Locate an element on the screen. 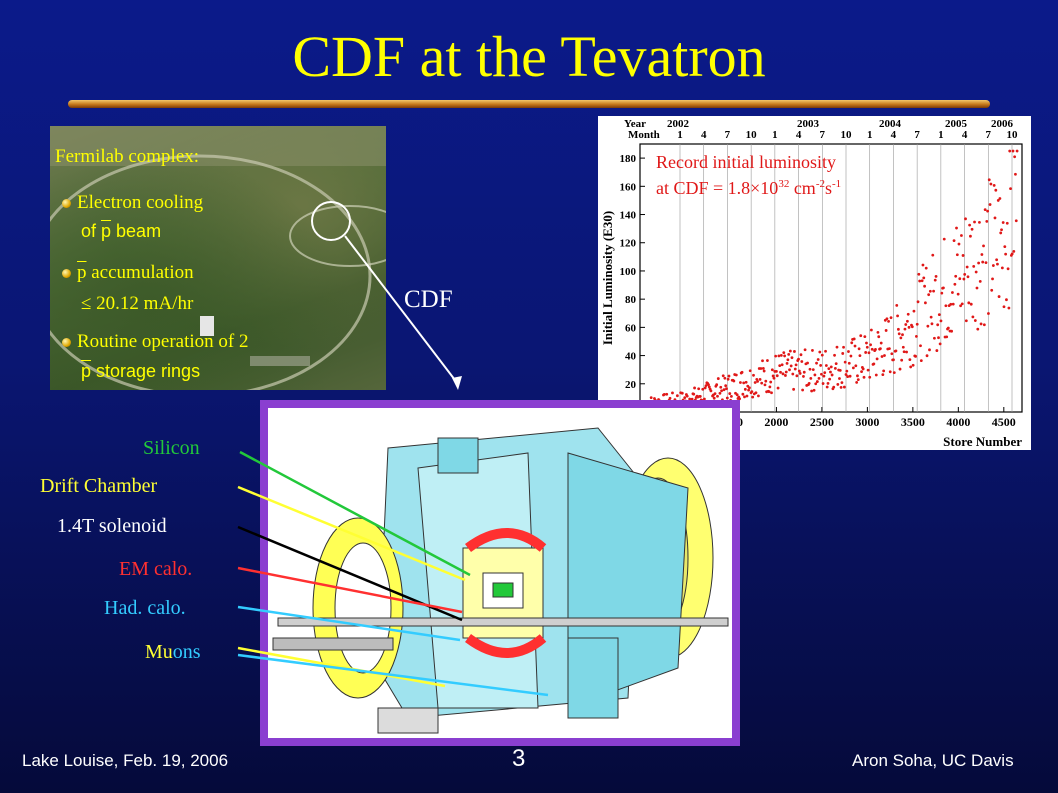 The image size is (1058, 793). x-tick-label: 4500 is located at coordinates (1004, 422).